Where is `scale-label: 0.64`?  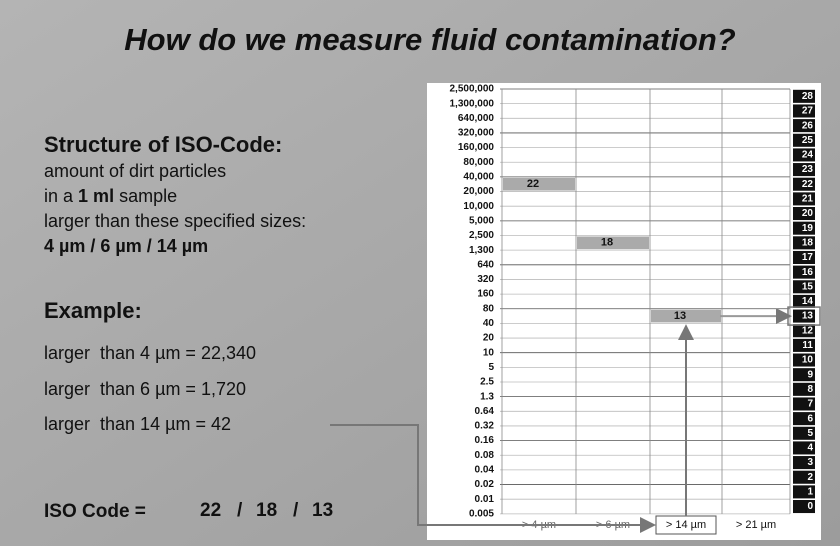 scale-label: 0.64 is located at coordinates (485, 411).